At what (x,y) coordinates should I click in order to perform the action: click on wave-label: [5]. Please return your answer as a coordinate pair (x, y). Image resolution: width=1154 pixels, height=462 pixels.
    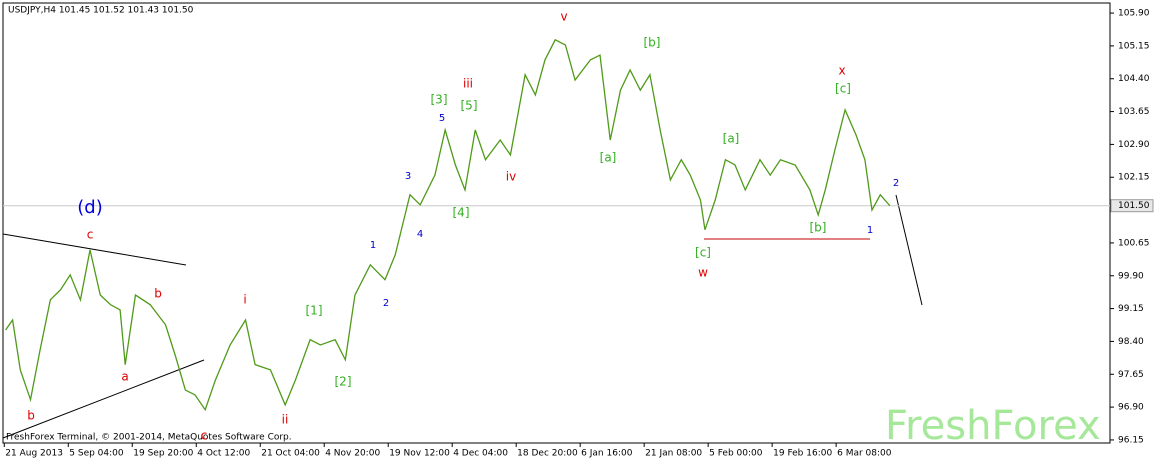
    Looking at the image, I should click on (469, 106).